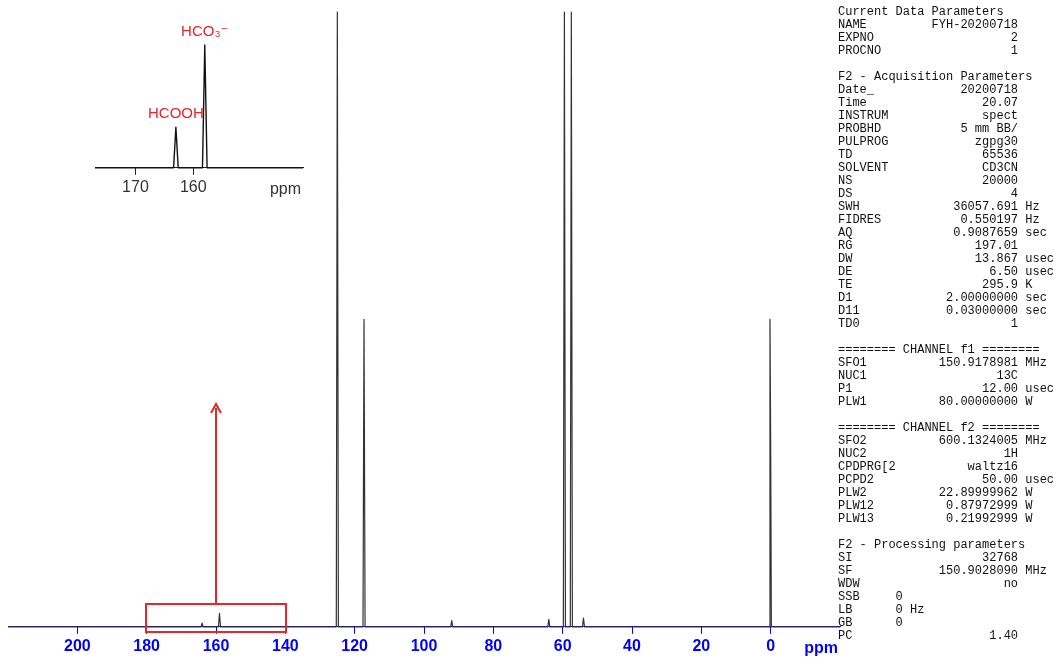  What do you see at coordinates (562, 645) in the screenshot?
I see `x-tick-label: 60` at bounding box center [562, 645].